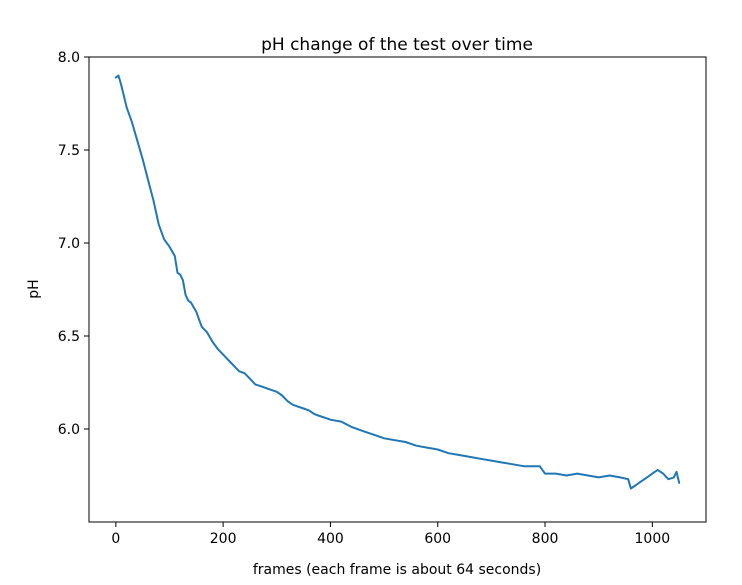 This screenshot has height=585, width=742. What do you see at coordinates (69, 337) in the screenshot?
I see `y-tick-label: 6.5` at bounding box center [69, 337].